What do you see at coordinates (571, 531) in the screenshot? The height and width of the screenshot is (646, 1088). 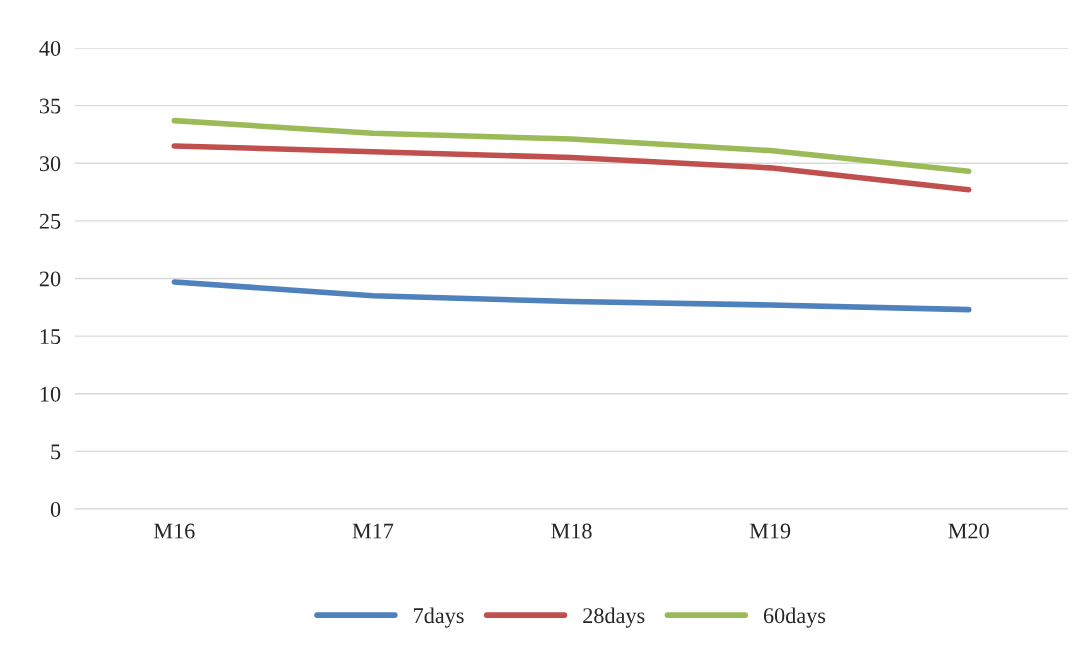 I see `x-tick-label: M18` at bounding box center [571, 531].